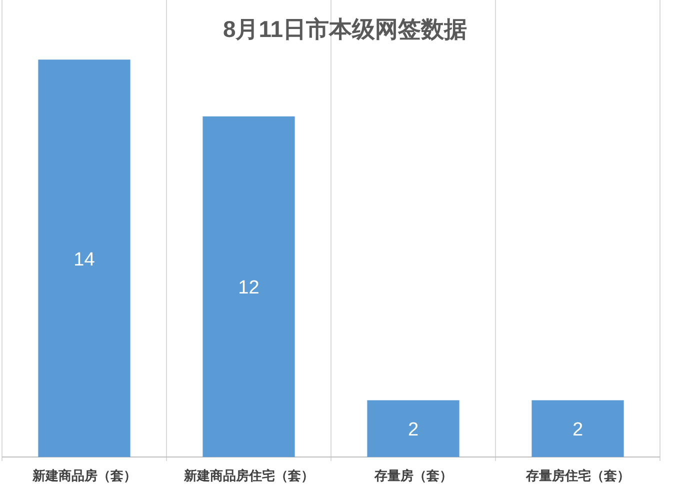  Describe the element at coordinates (412, 475) in the screenshot. I see `x-tick-label: 存量房（套）` at that location.